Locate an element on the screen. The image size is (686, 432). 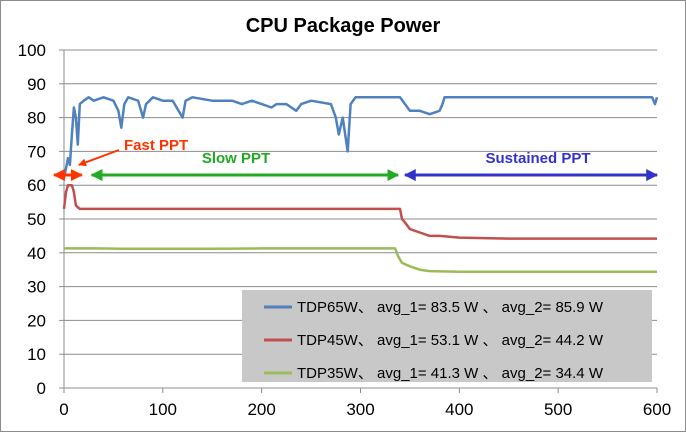
legend-label-1: TDP45W、 avg_1= 53.1 W 、 avg_2= 44.2 W is located at coordinates (450, 340).